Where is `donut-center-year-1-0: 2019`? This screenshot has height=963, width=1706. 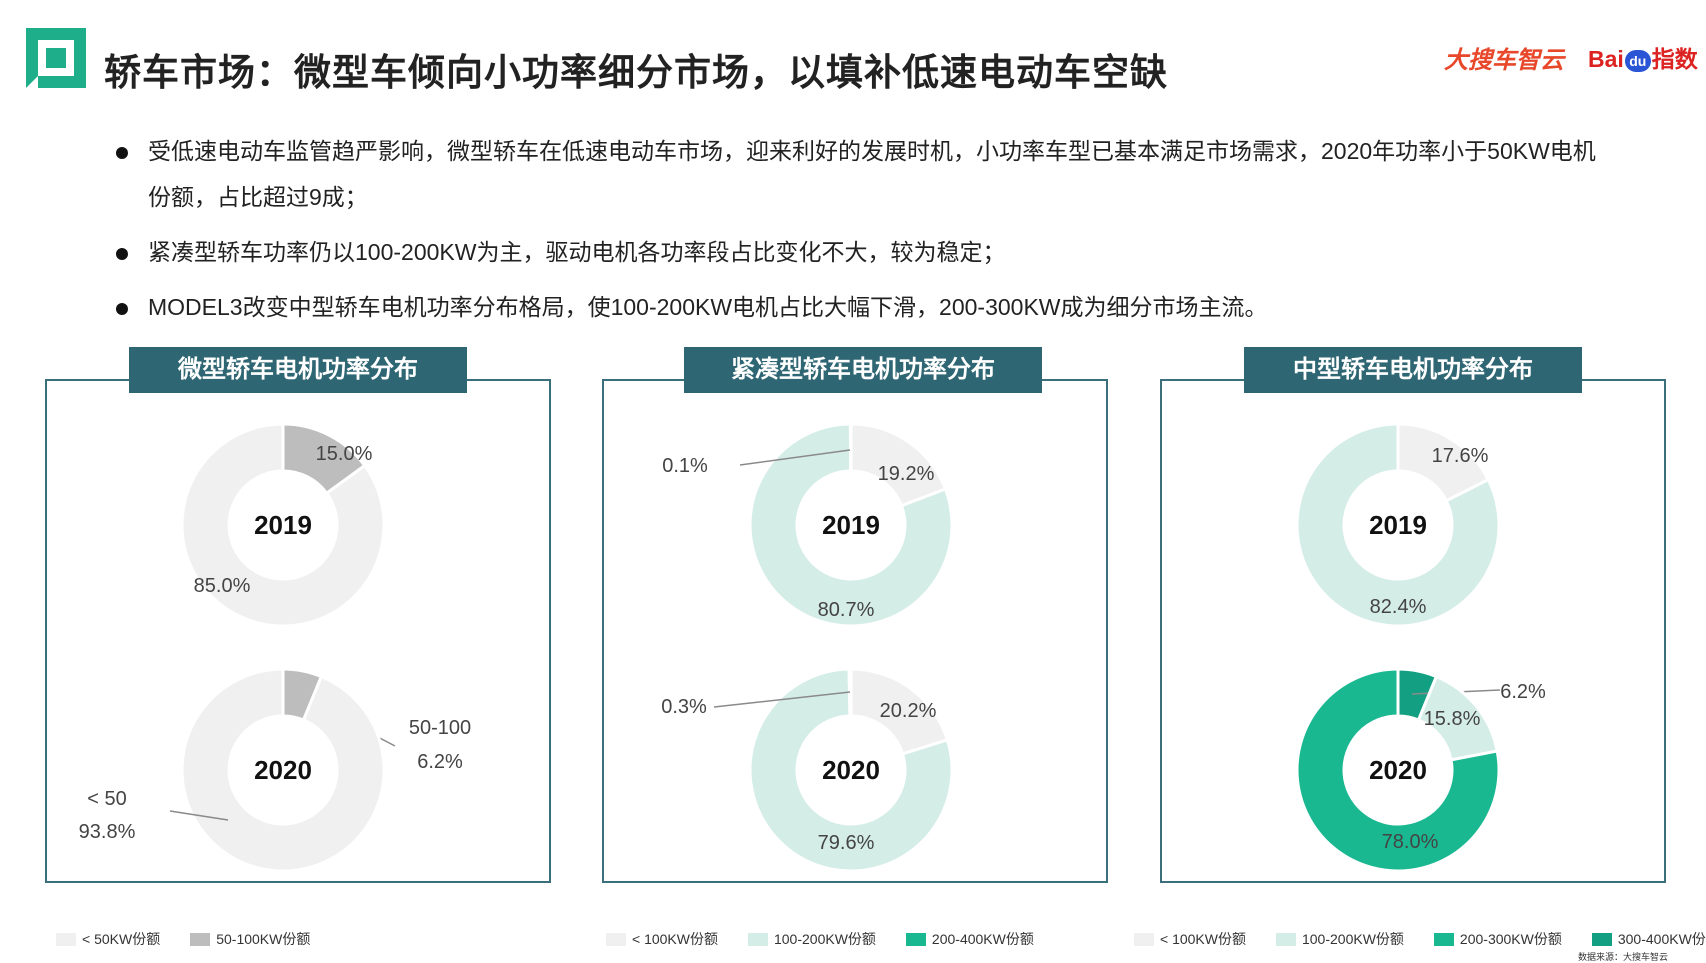 donut-center-year-1-0: 2019 is located at coordinates (851, 525).